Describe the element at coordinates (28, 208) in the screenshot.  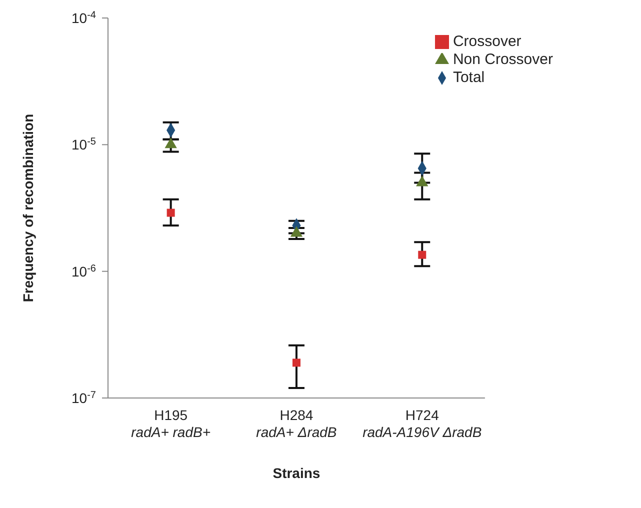
I see `y-axis-title: Frequency of recombination` at that location.